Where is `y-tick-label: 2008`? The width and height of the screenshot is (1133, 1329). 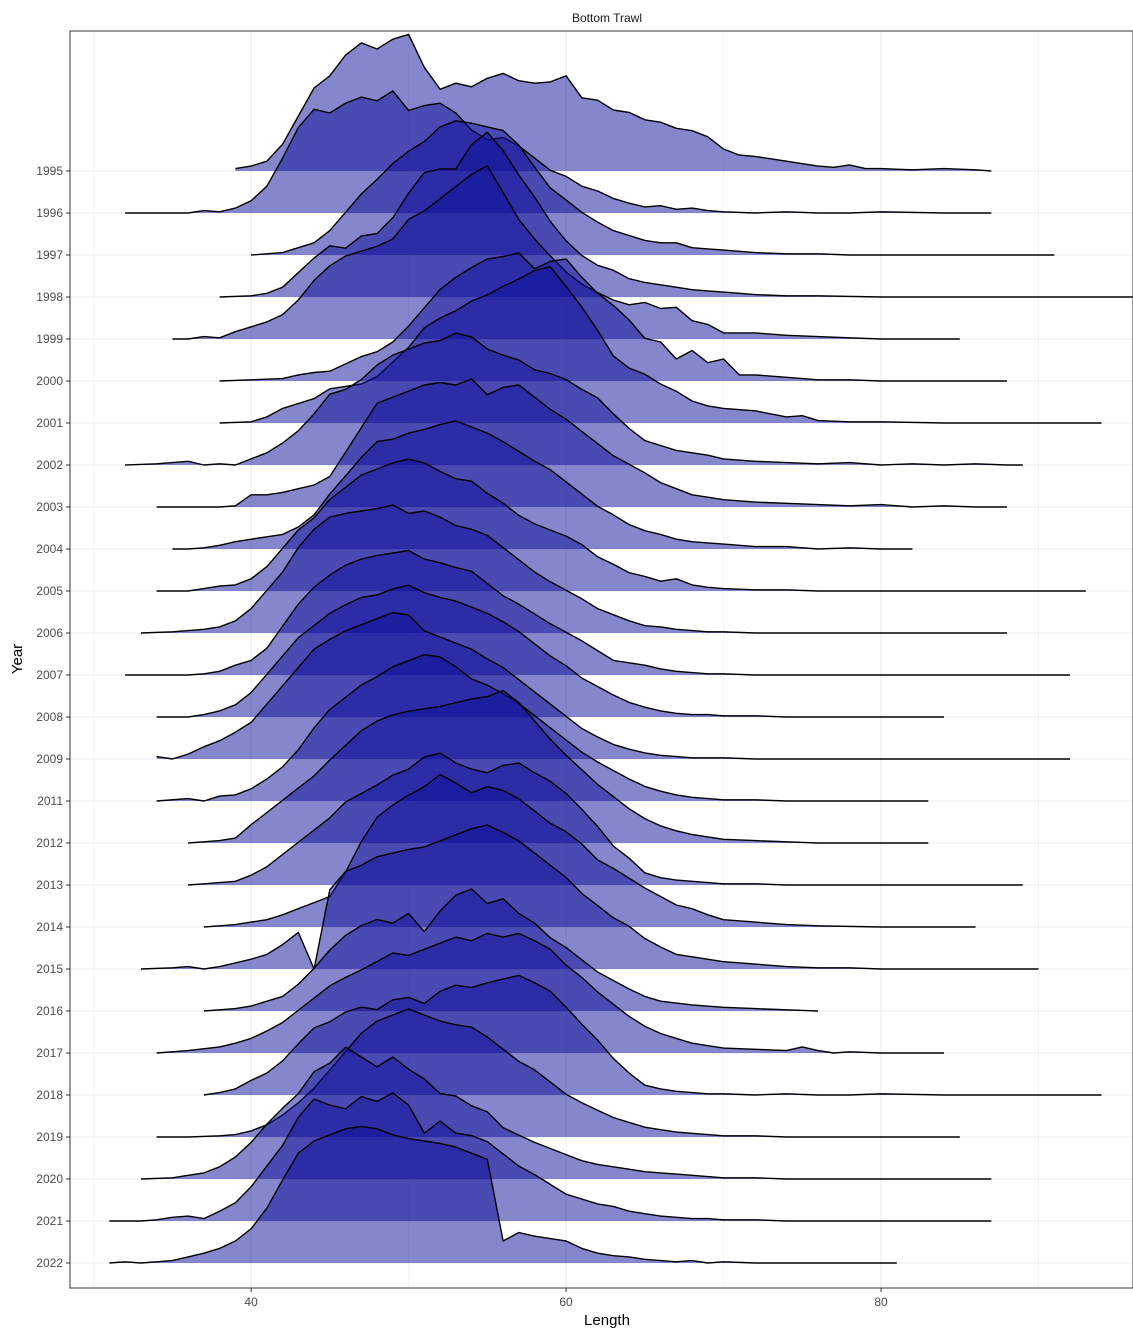 y-tick-label: 2008 is located at coordinates (49, 717).